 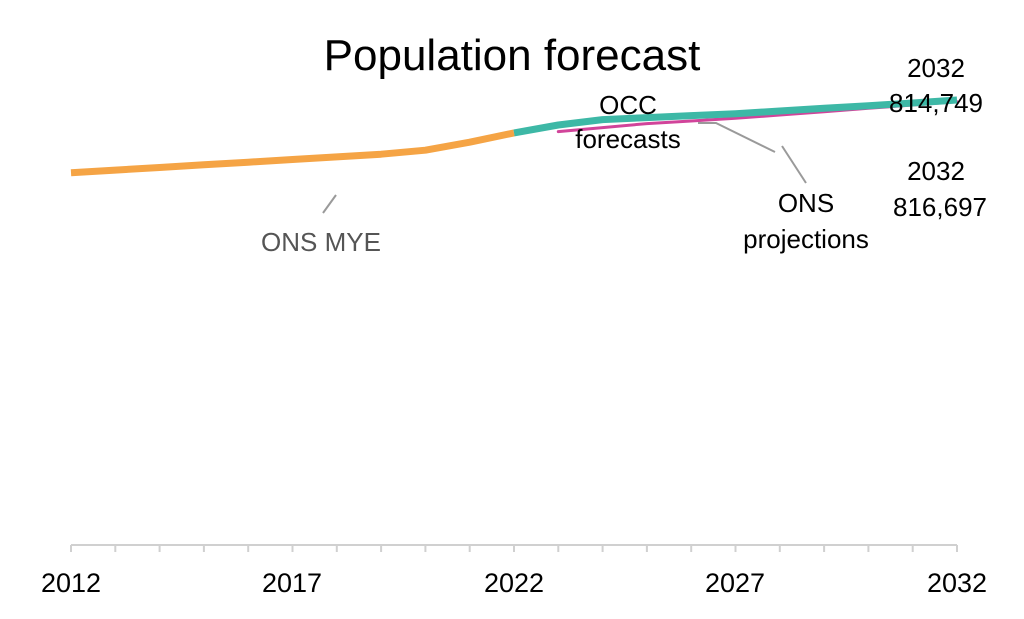 What do you see at coordinates (329, 204) in the screenshot?
I see `leader-line-ons-mye` at bounding box center [329, 204].